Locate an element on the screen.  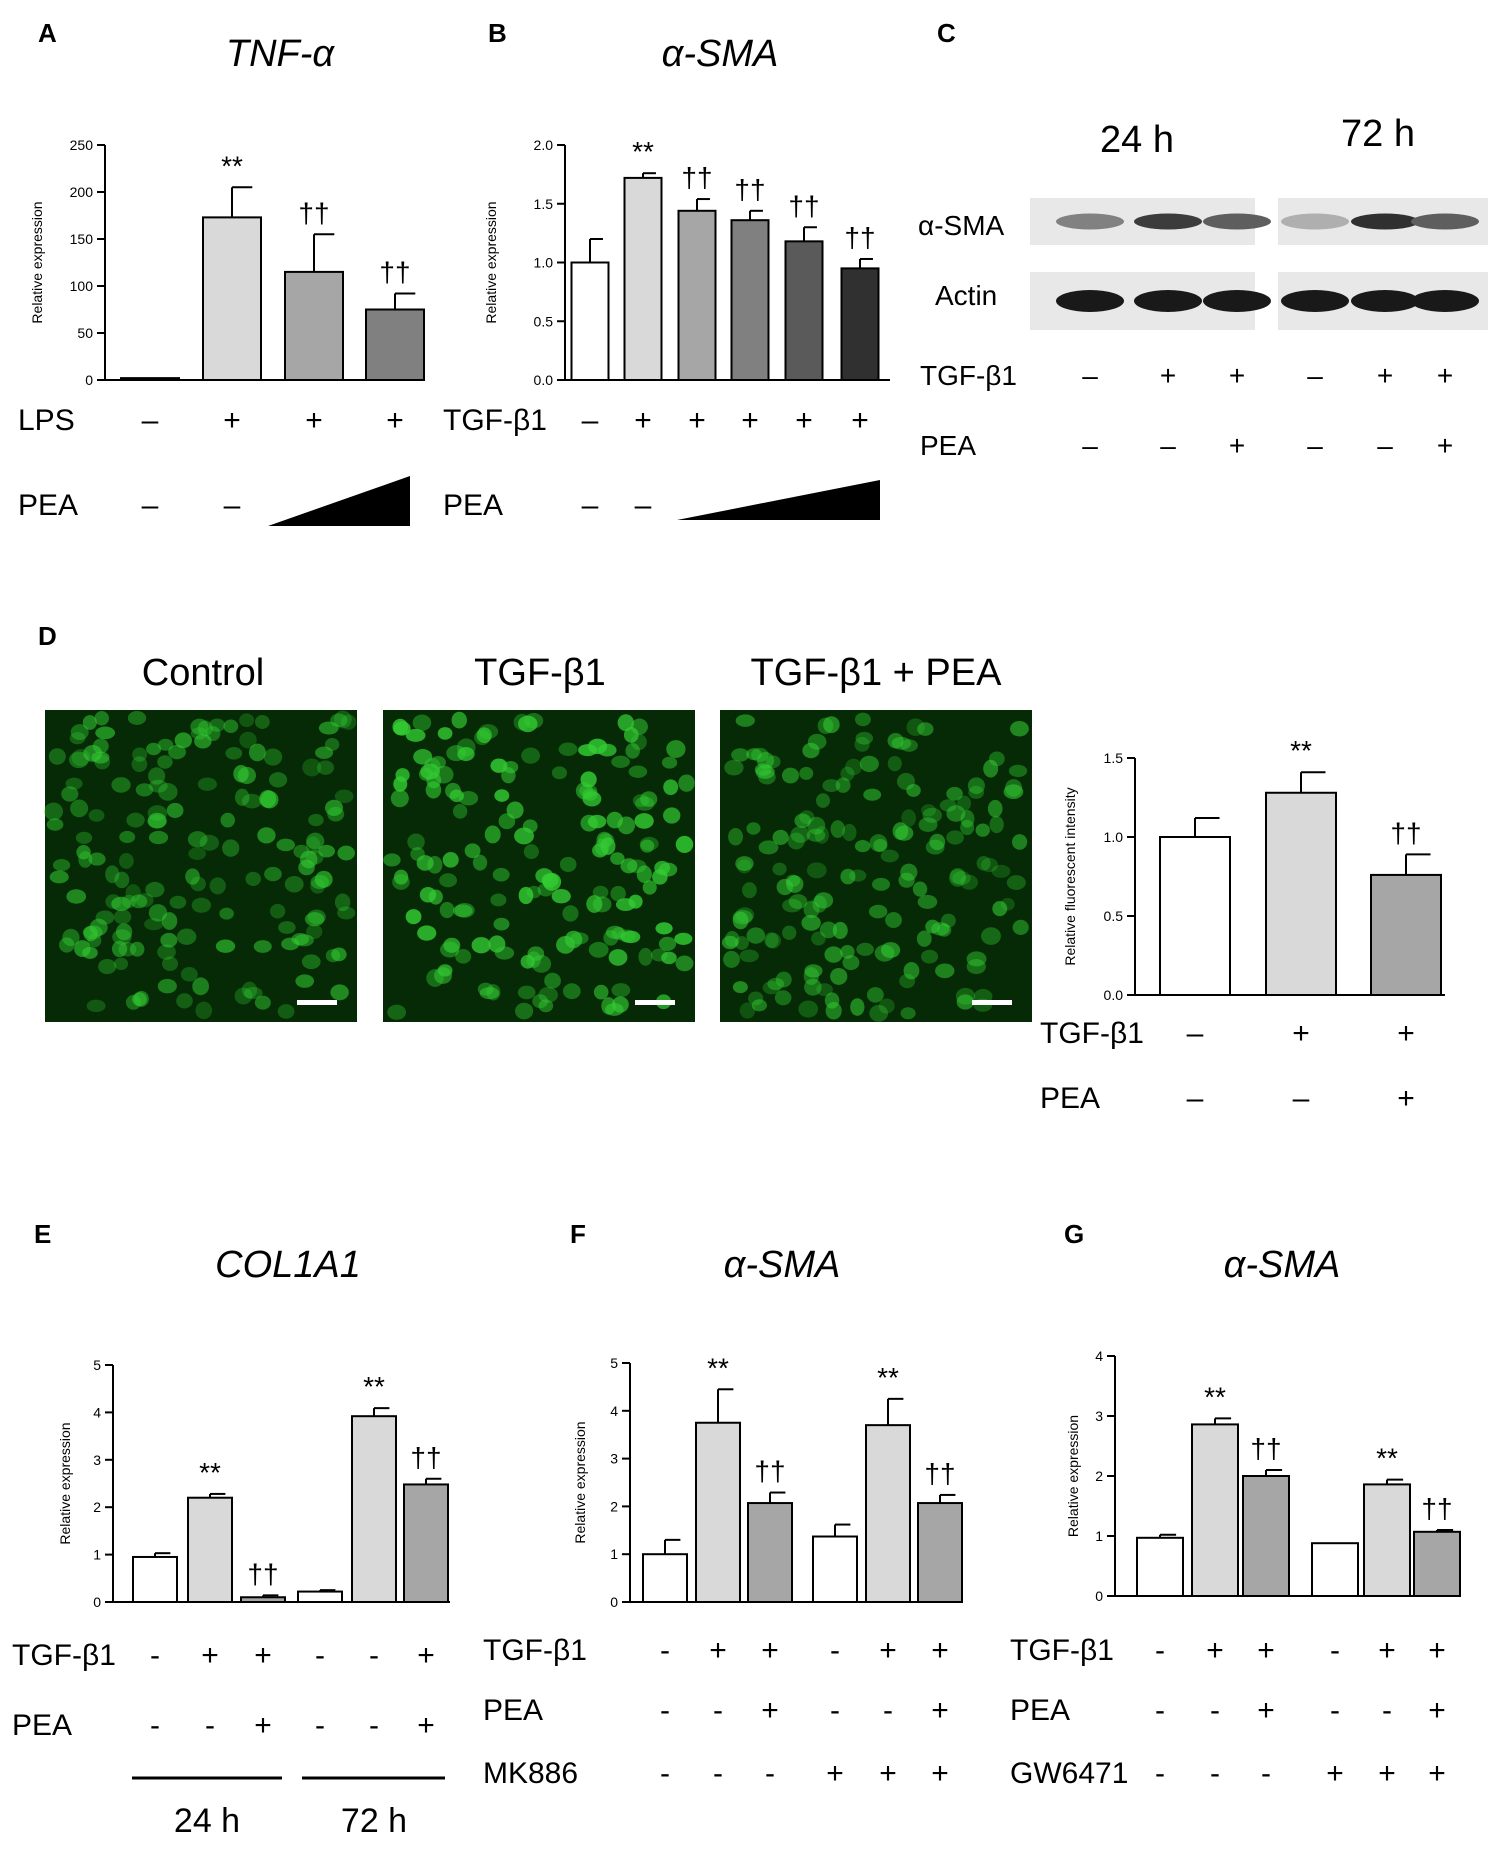
fluorescence-image is located at coordinates (876, 866).